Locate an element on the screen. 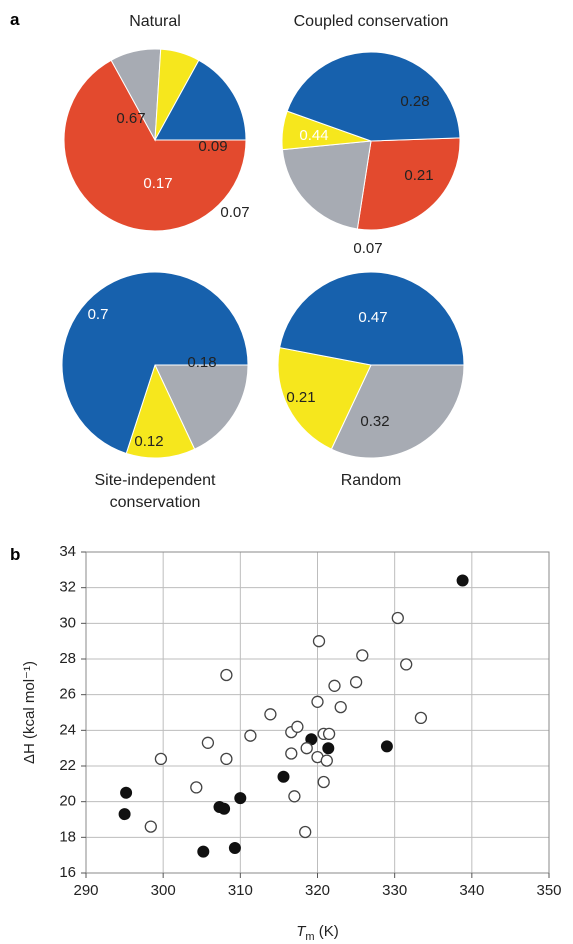 The image size is (573, 944). x-tick-label: 340 is located at coordinates (471, 890).